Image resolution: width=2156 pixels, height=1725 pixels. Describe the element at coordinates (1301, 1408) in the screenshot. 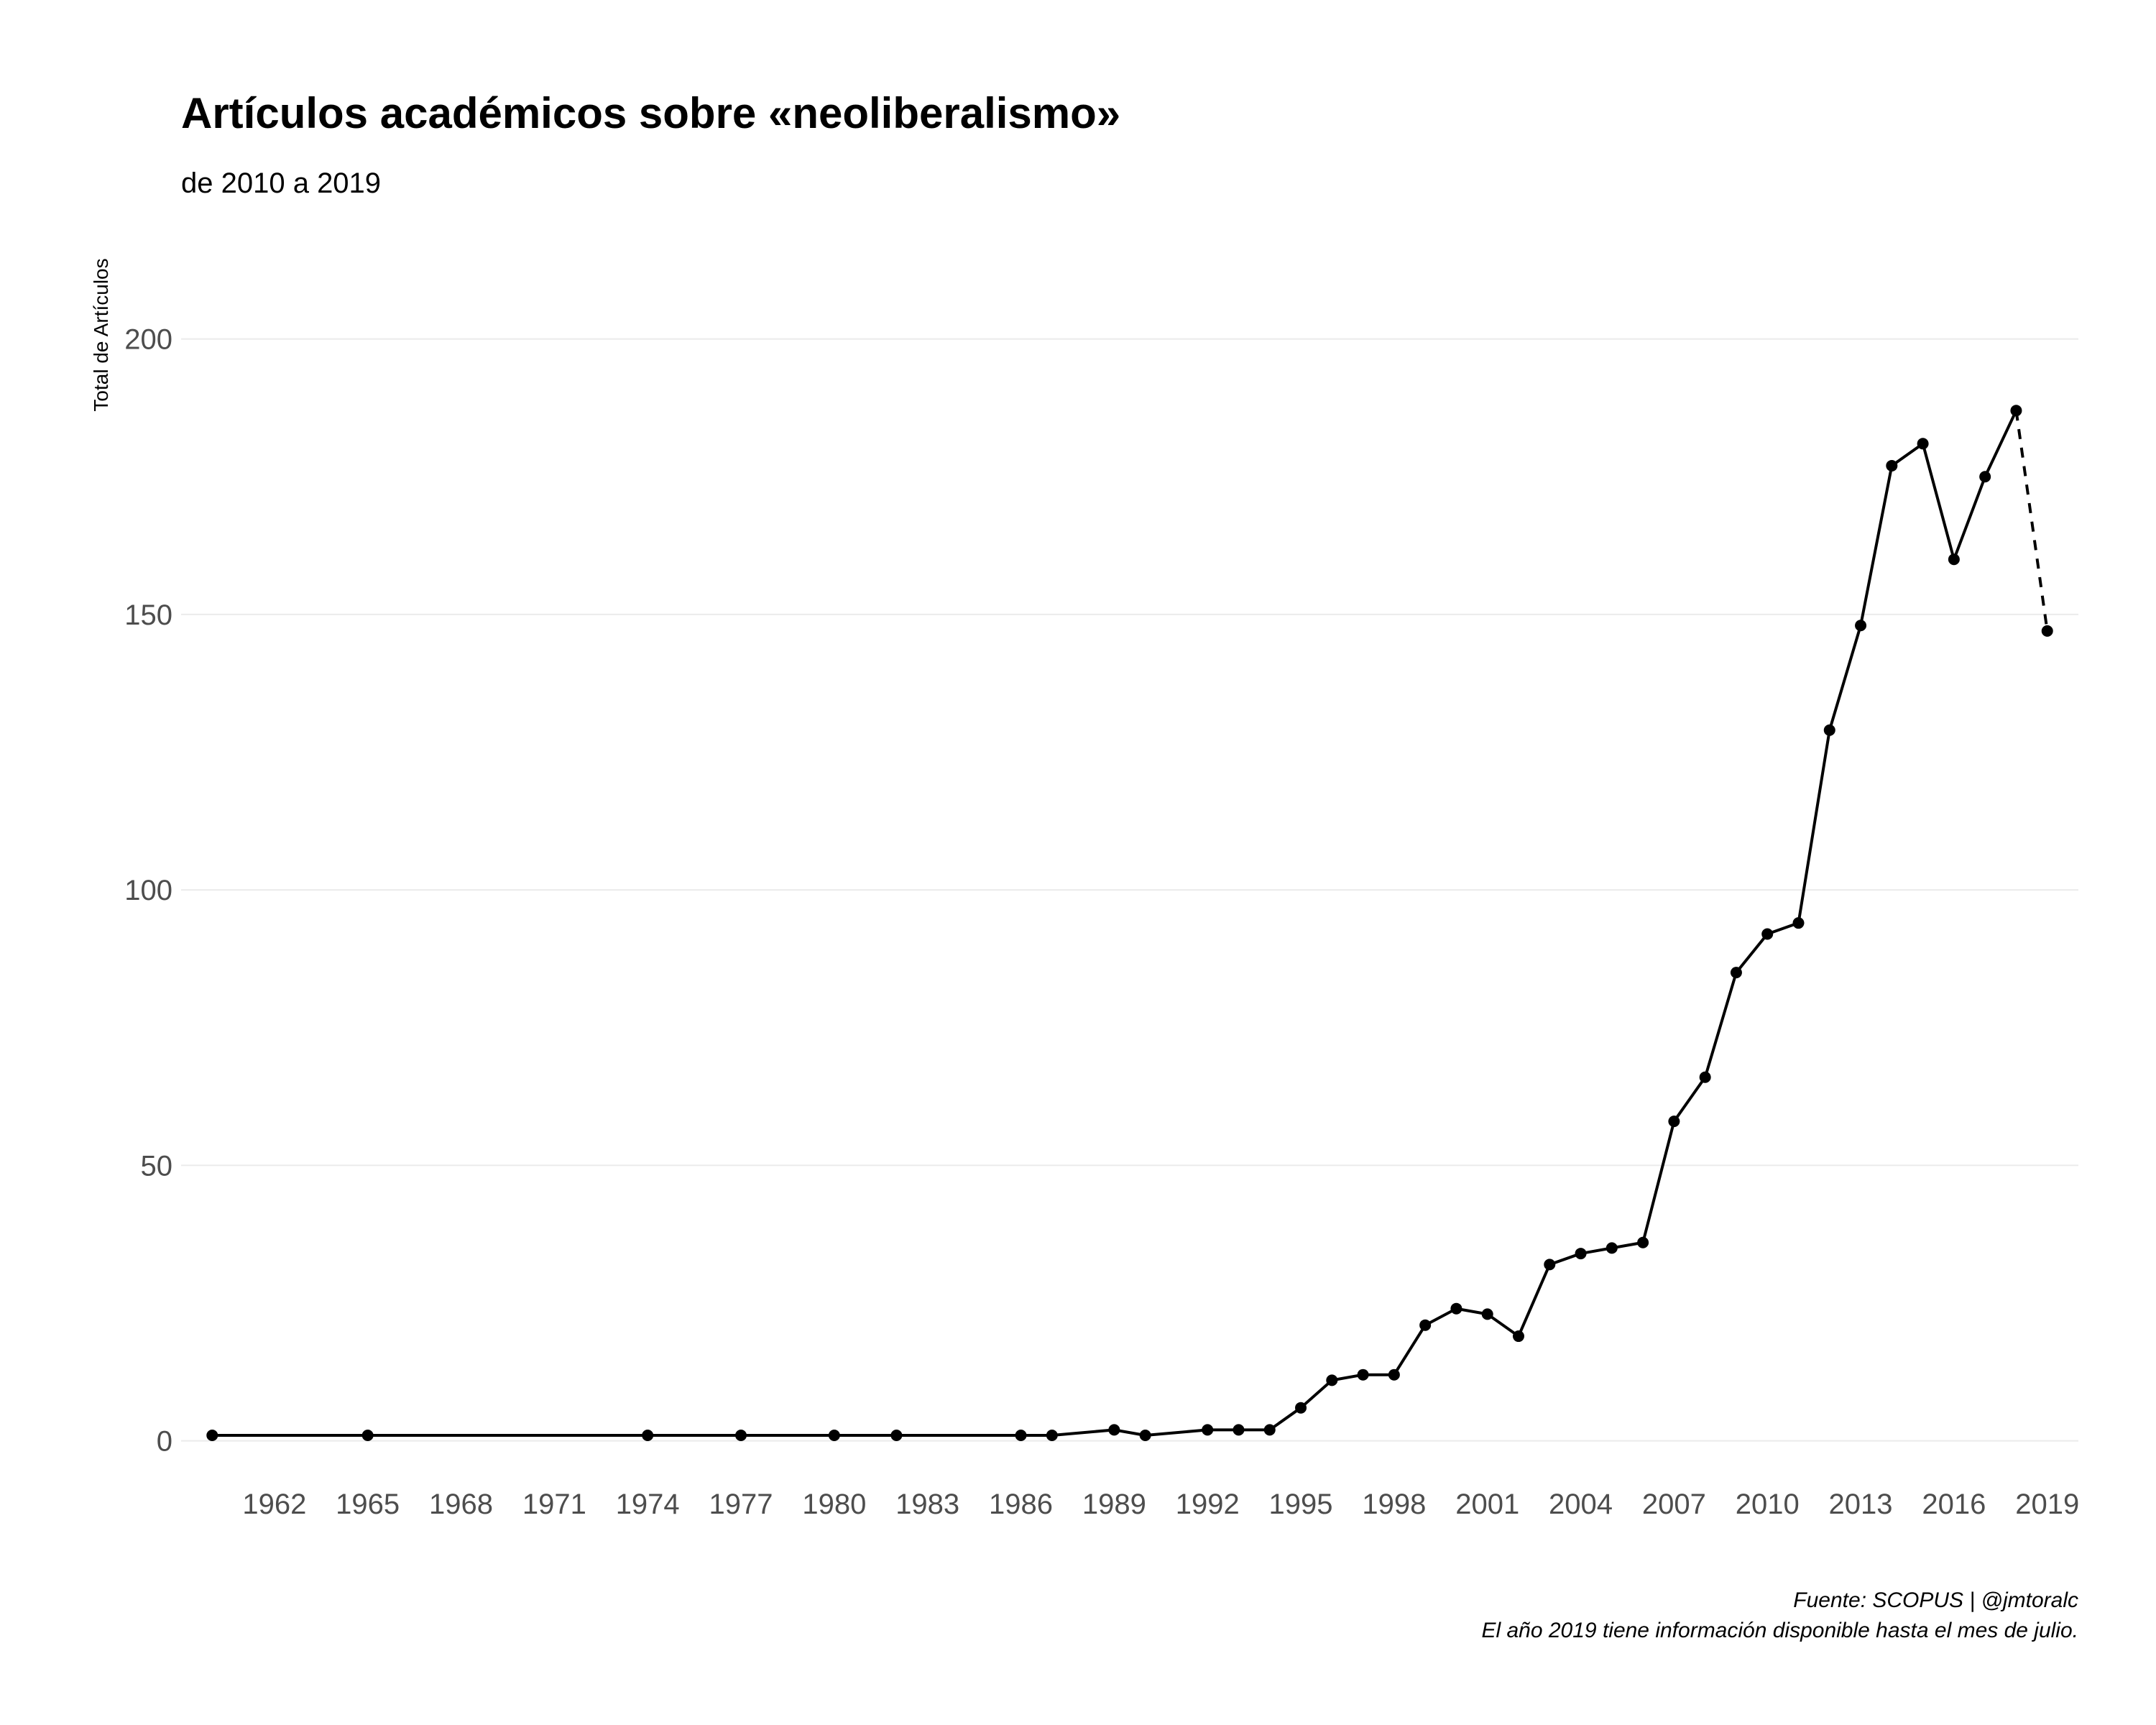

I see `data-point-1995` at that location.